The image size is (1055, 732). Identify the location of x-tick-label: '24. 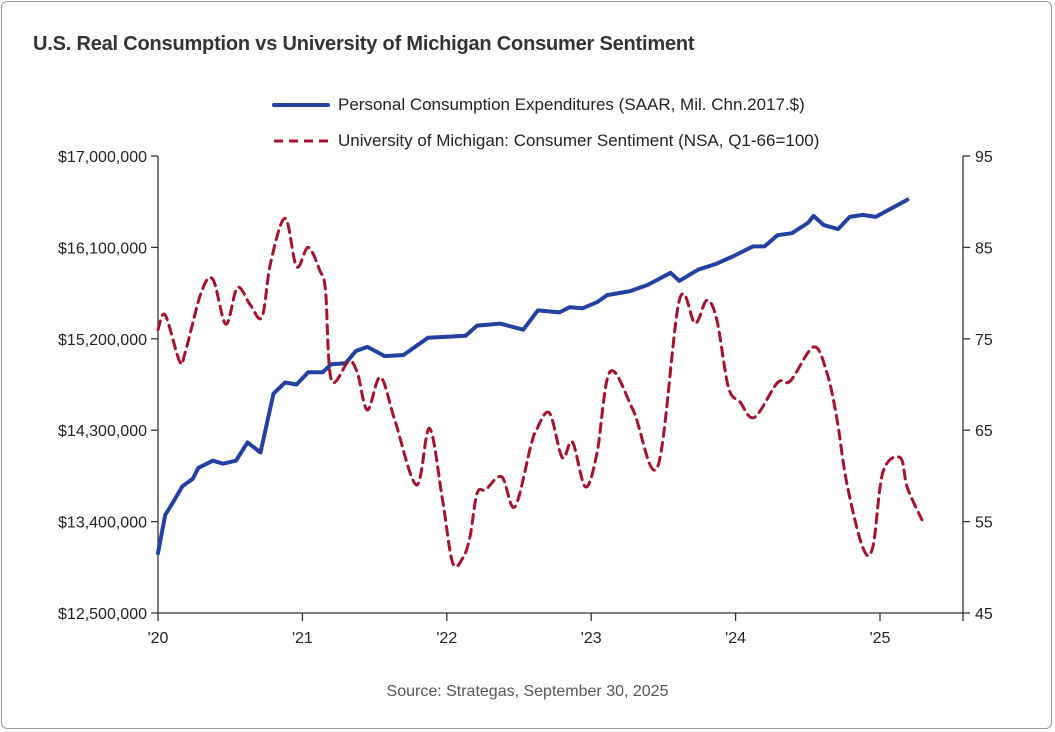
(735, 638).